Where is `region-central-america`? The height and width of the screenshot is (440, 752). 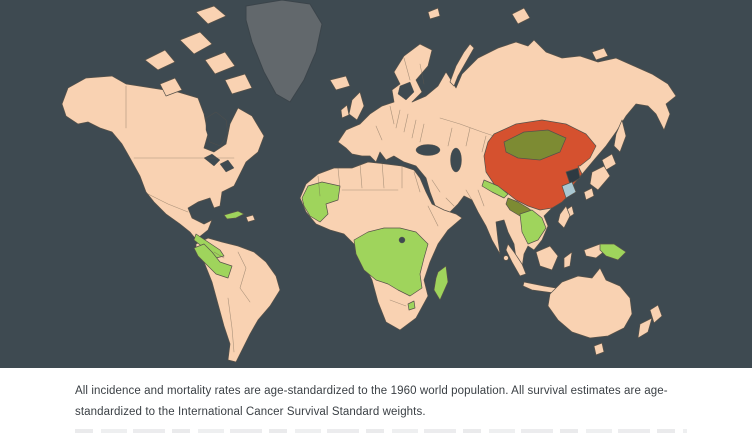 region-central-america is located at coordinates (209, 246).